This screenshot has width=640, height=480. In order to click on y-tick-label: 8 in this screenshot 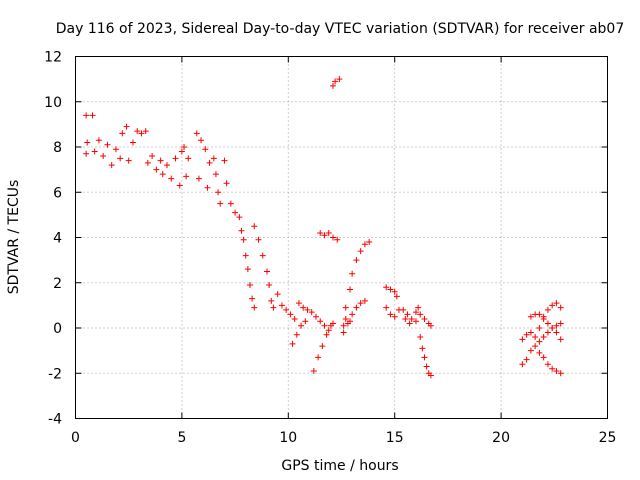, I will do `click(57, 148)`.